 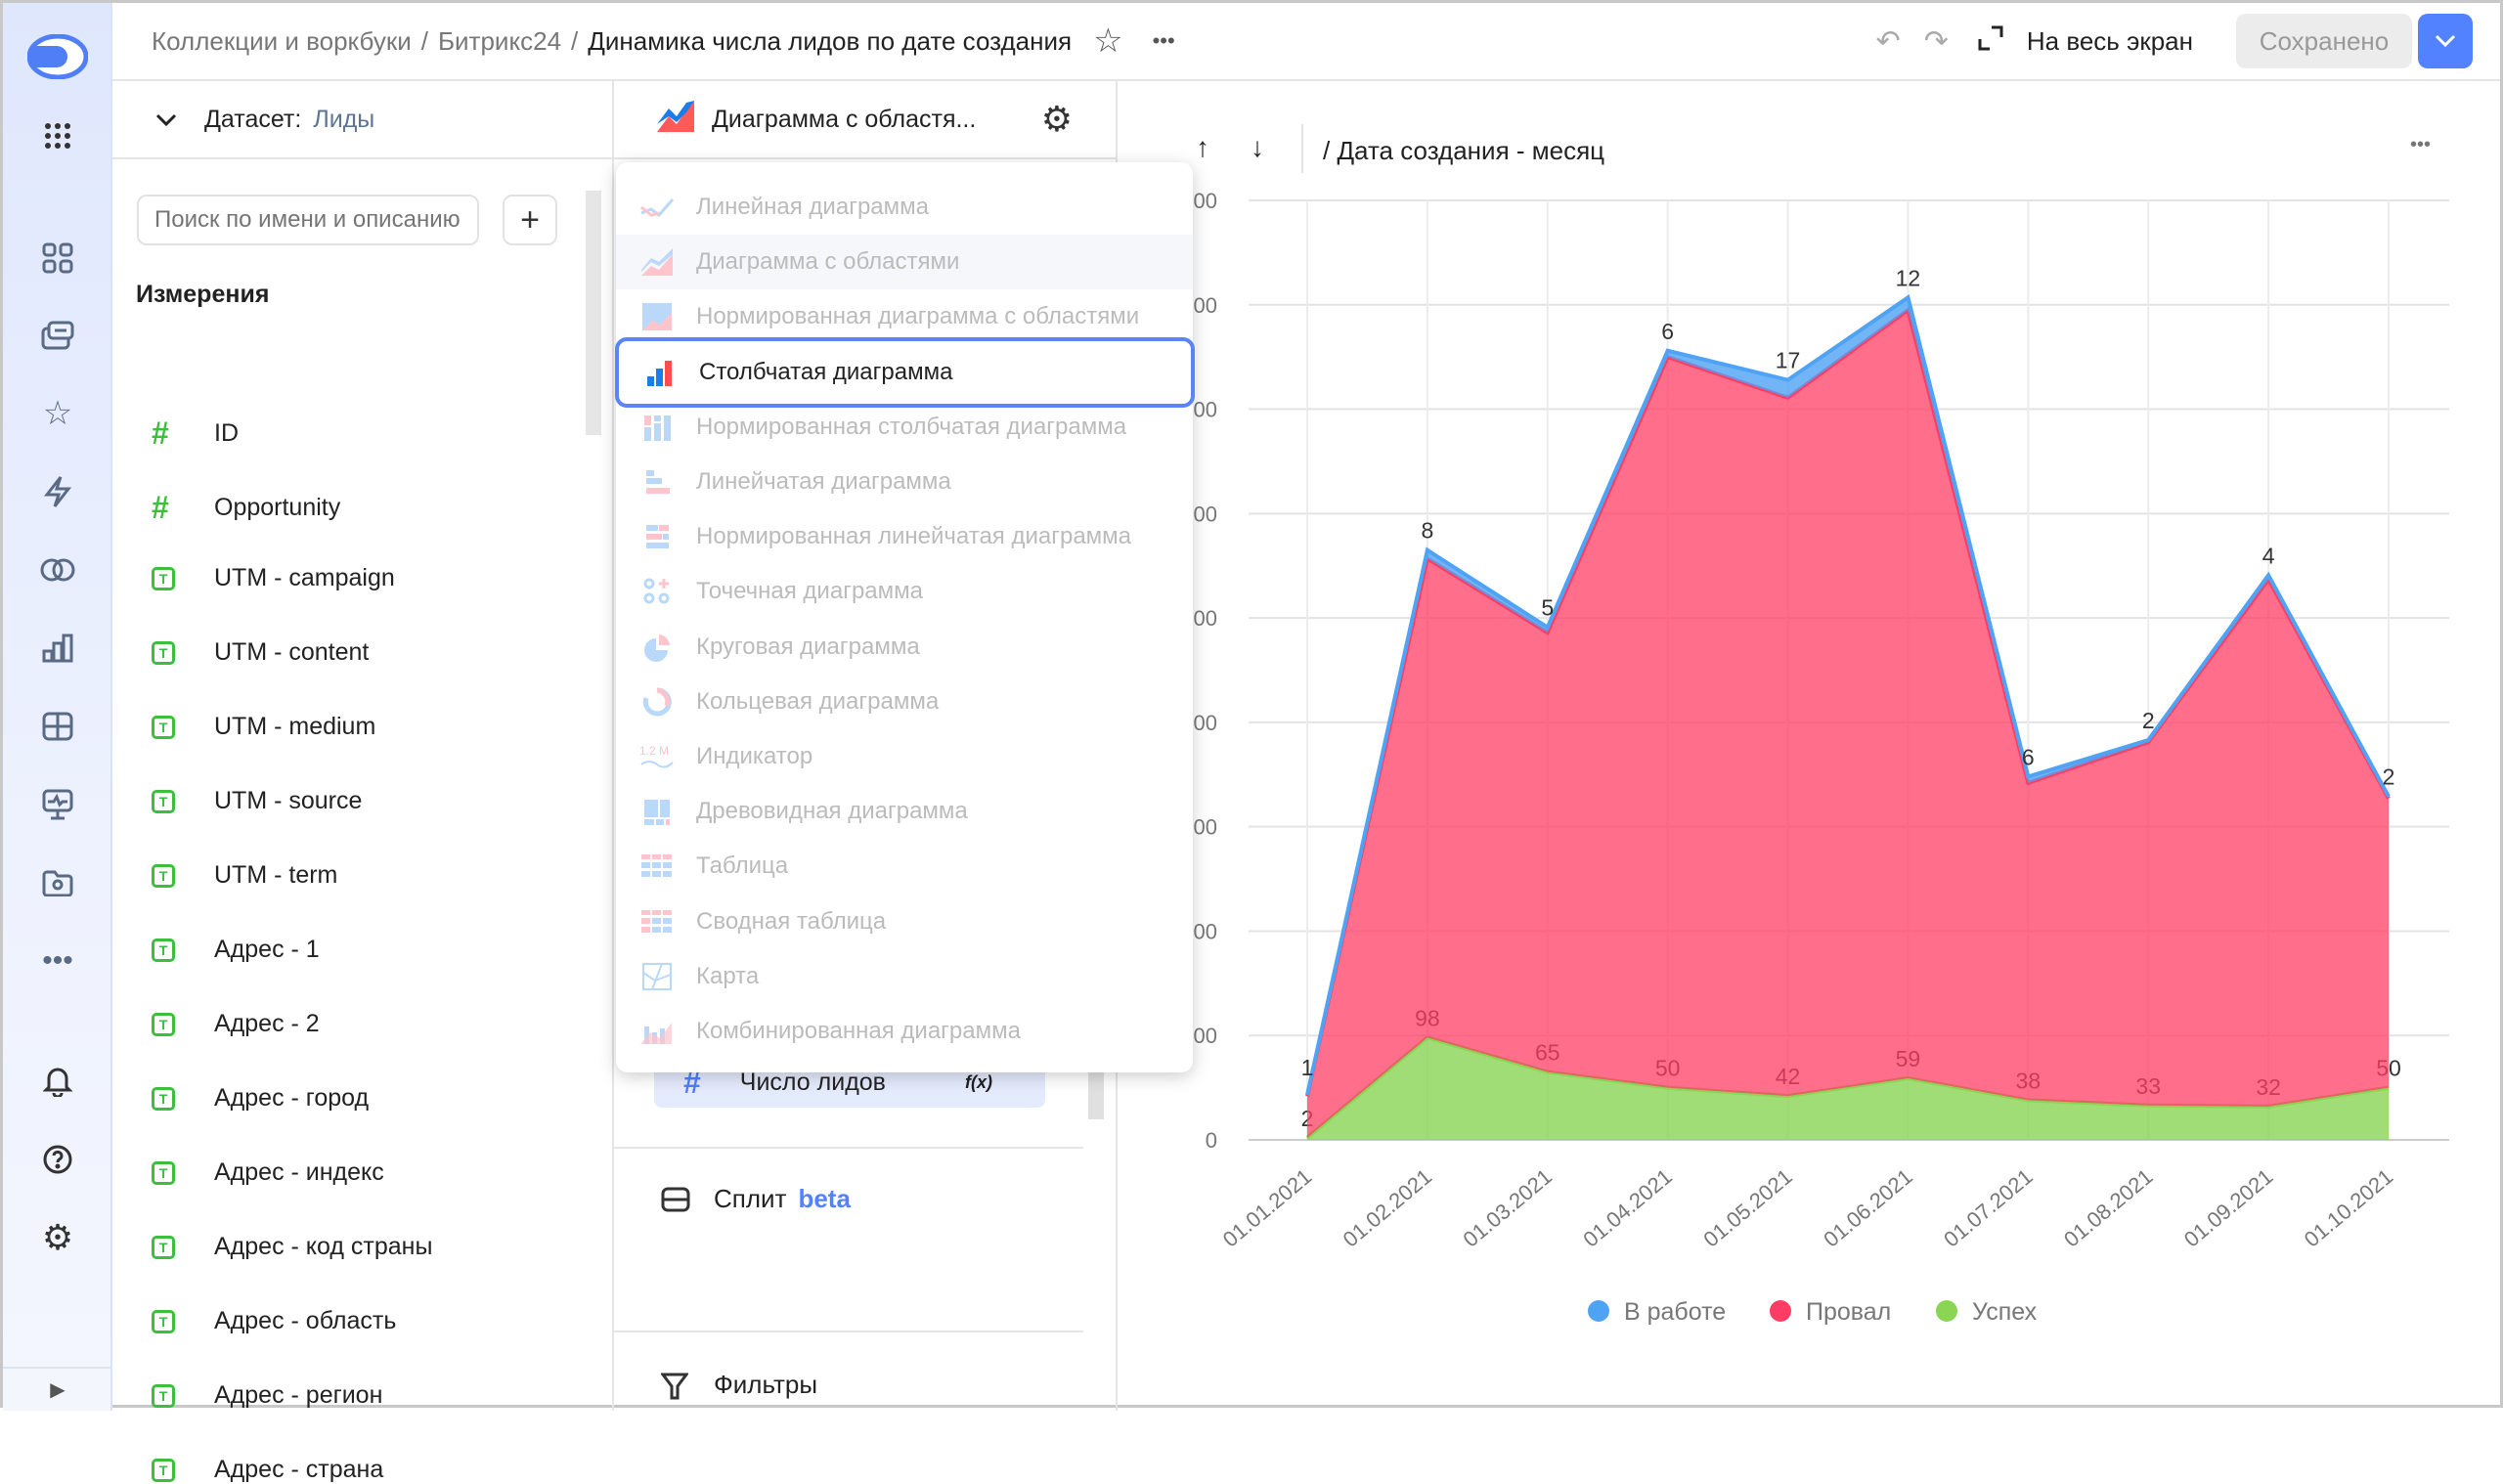 I want to click on chart-type-option: Кольцевая диаграмма, so click(x=904, y=702).